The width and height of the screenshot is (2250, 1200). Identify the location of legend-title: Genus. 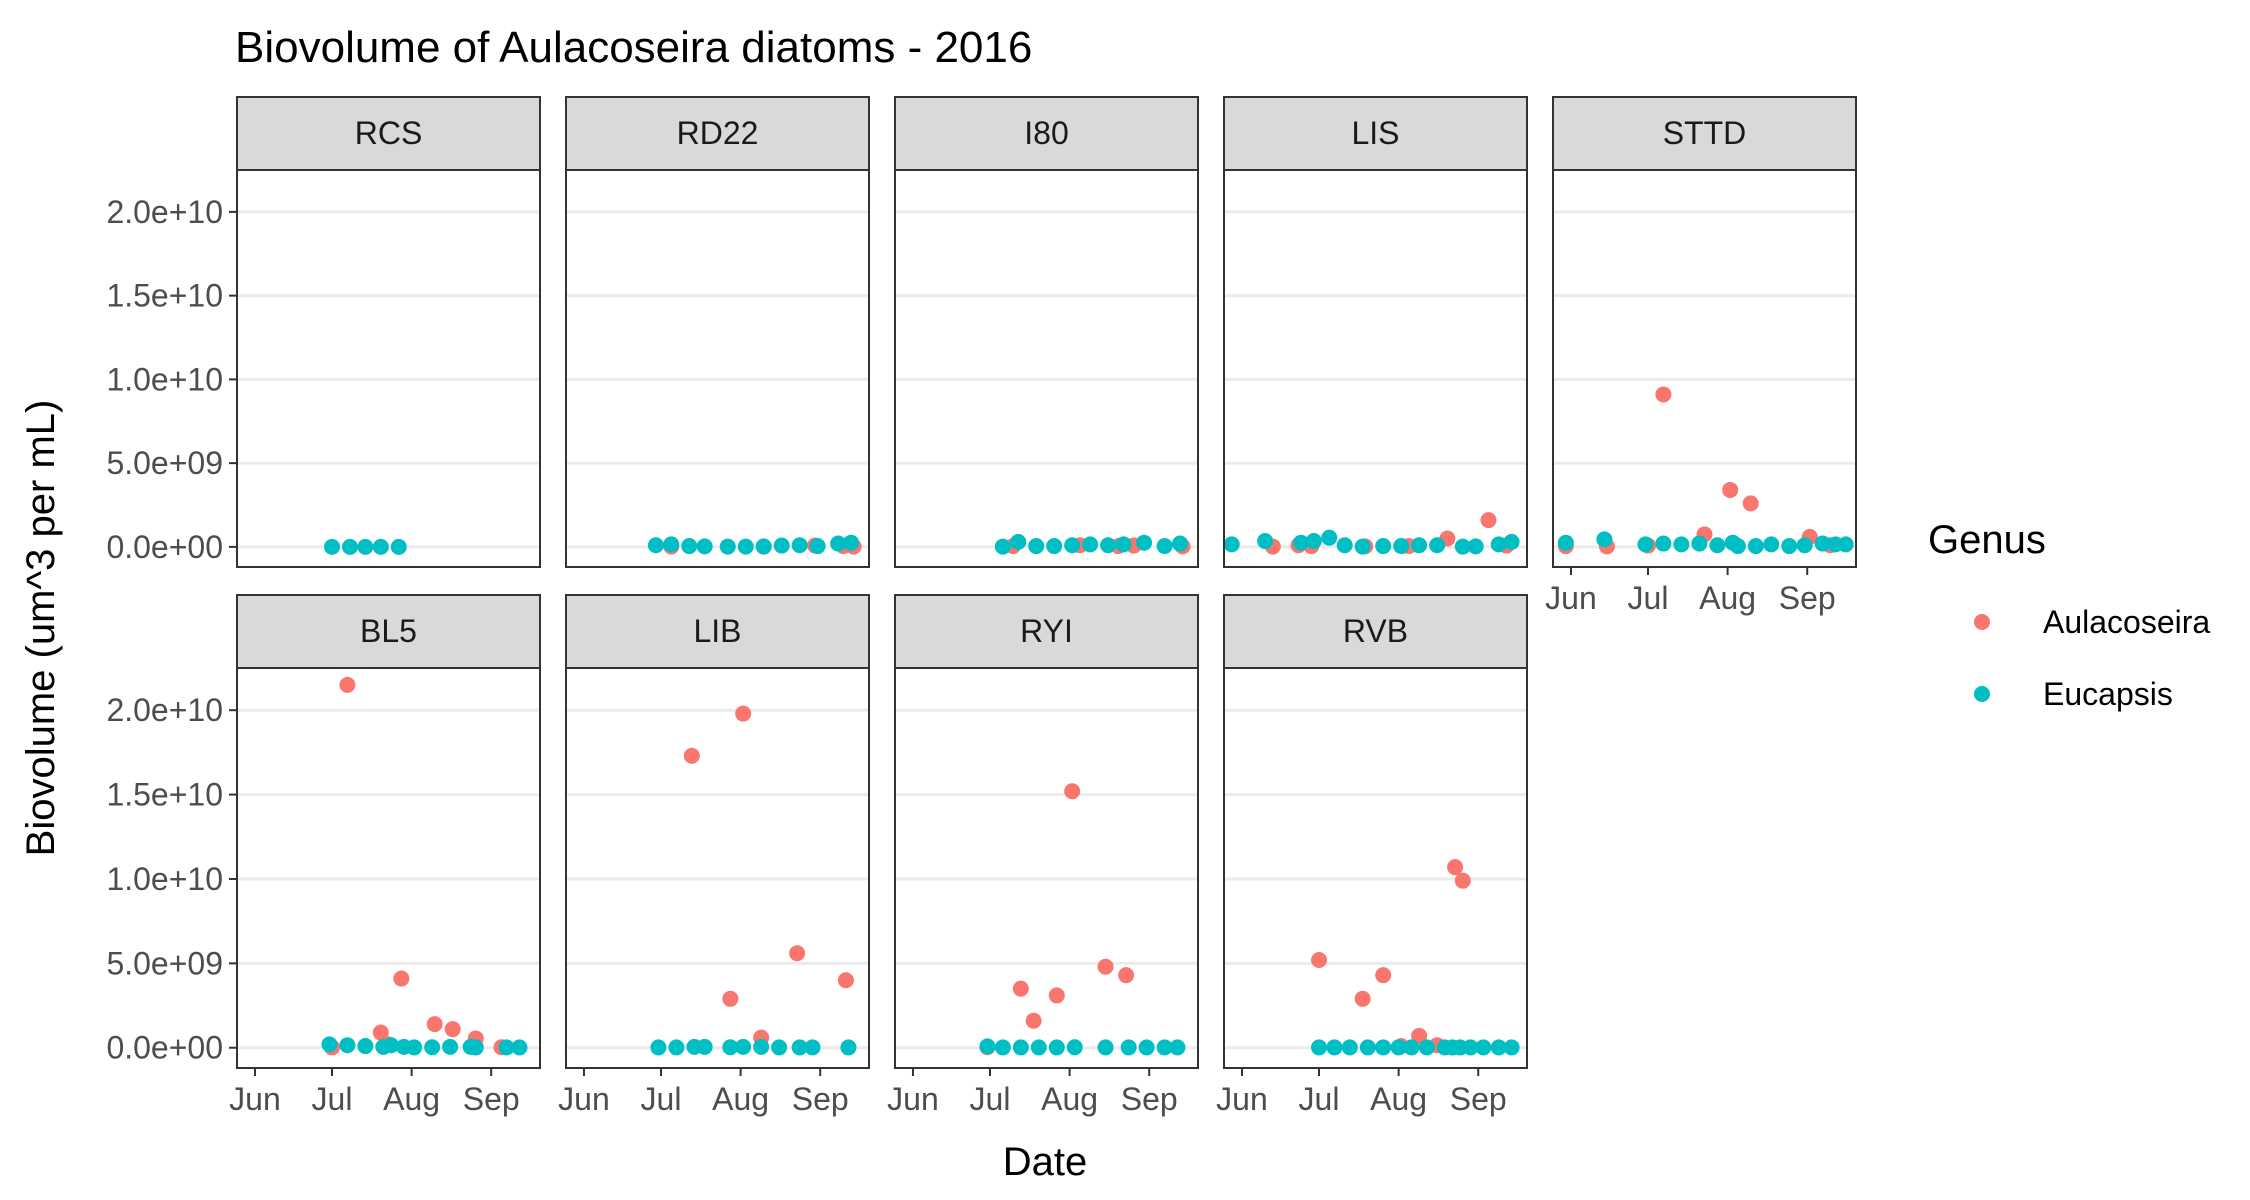
(1987, 540).